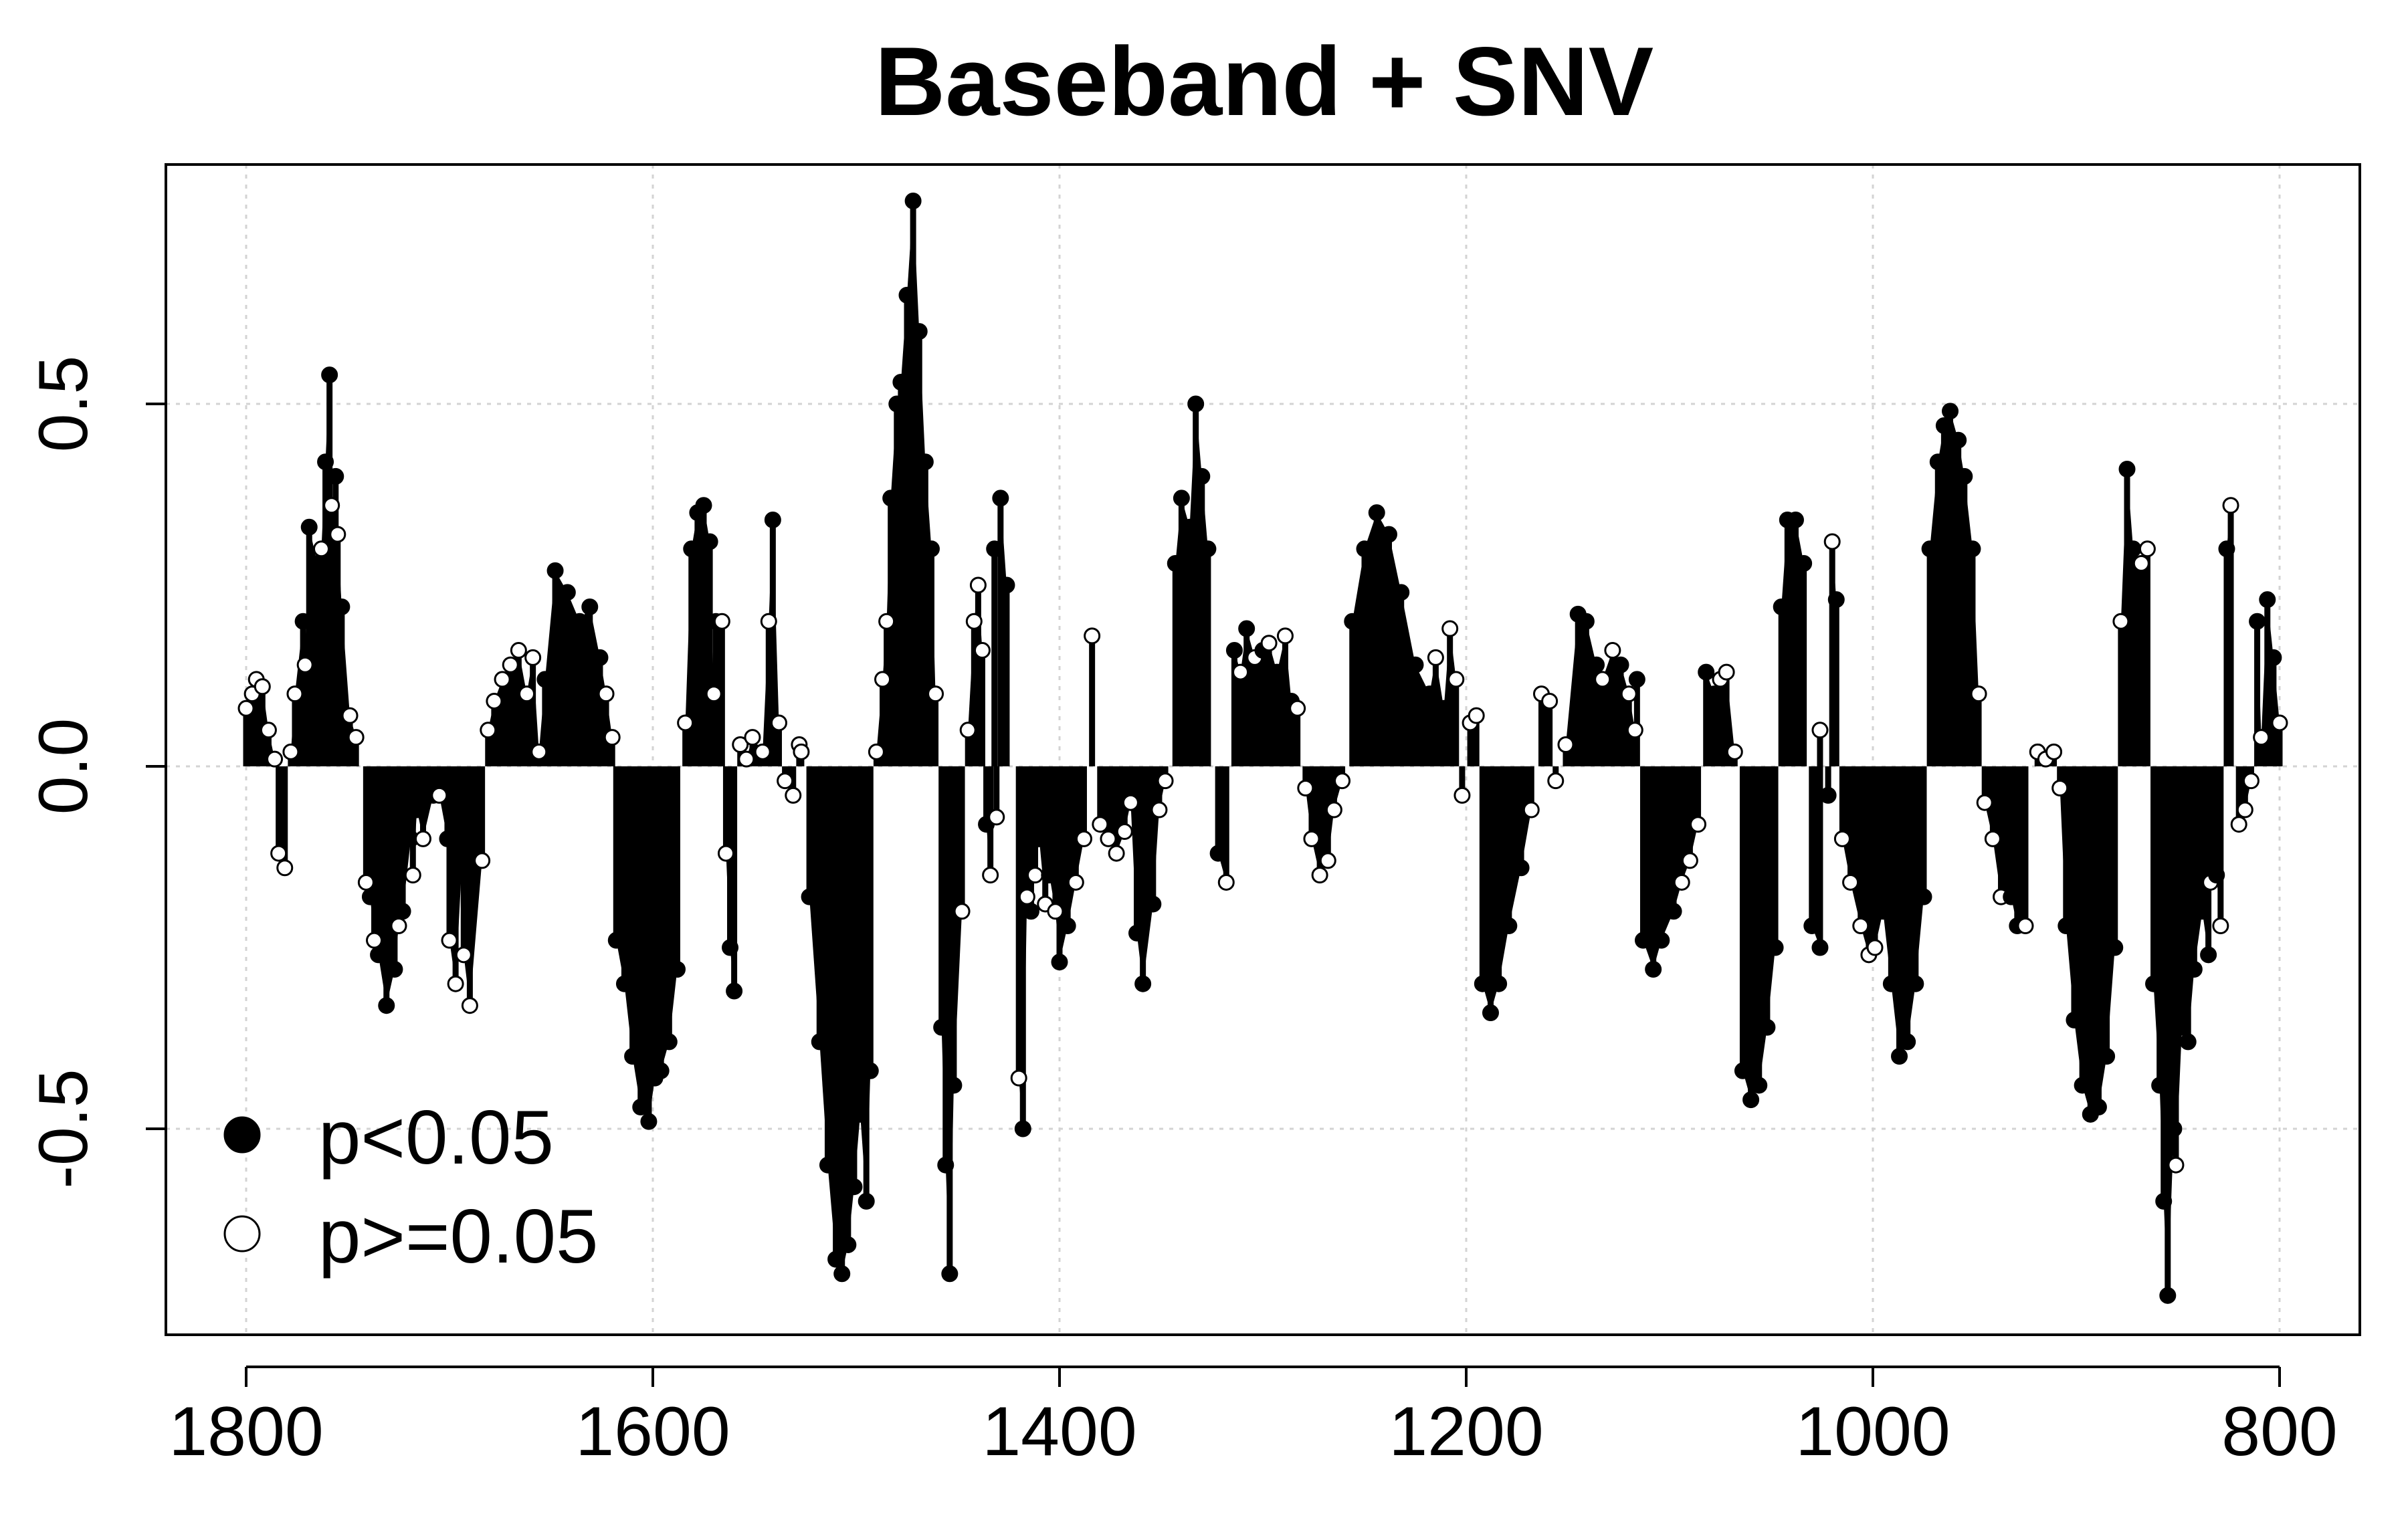 The height and width of the screenshot is (1522, 2408). Describe the element at coordinates (1264, 81) in the screenshot. I see `chart-title: Baseband + SNV` at that location.